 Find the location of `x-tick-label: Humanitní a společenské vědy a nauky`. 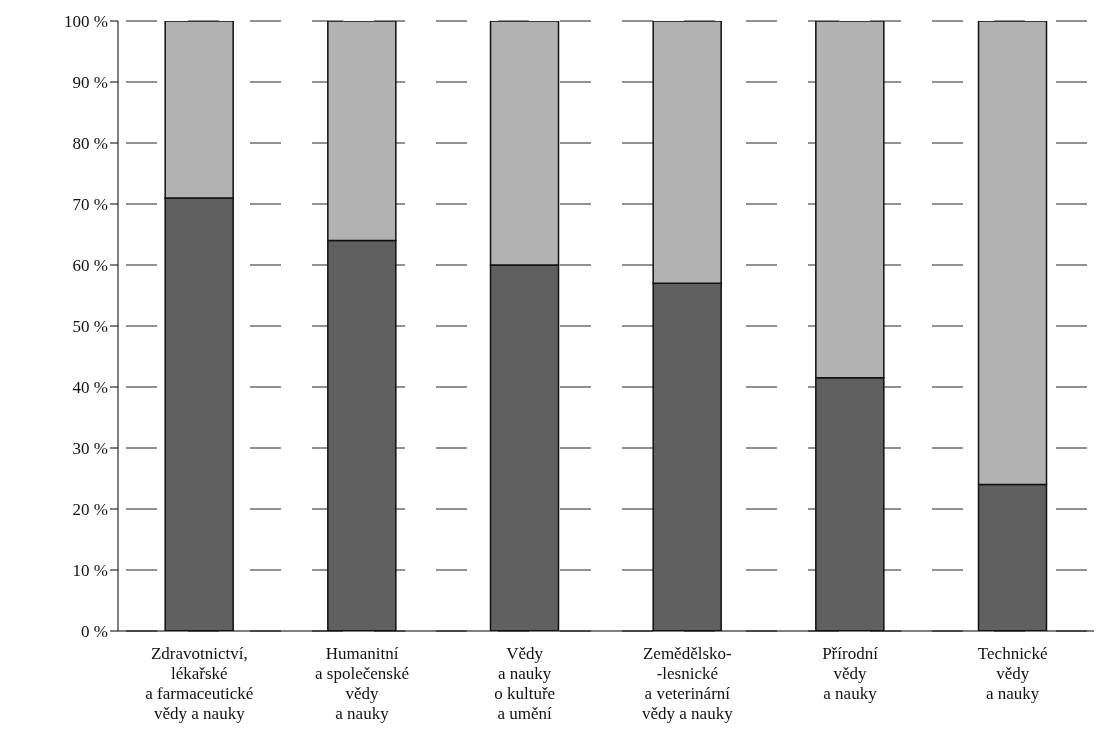

x-tick-label: Humanitní a společenské vědy a nauky is located at coordinates (362, 683).